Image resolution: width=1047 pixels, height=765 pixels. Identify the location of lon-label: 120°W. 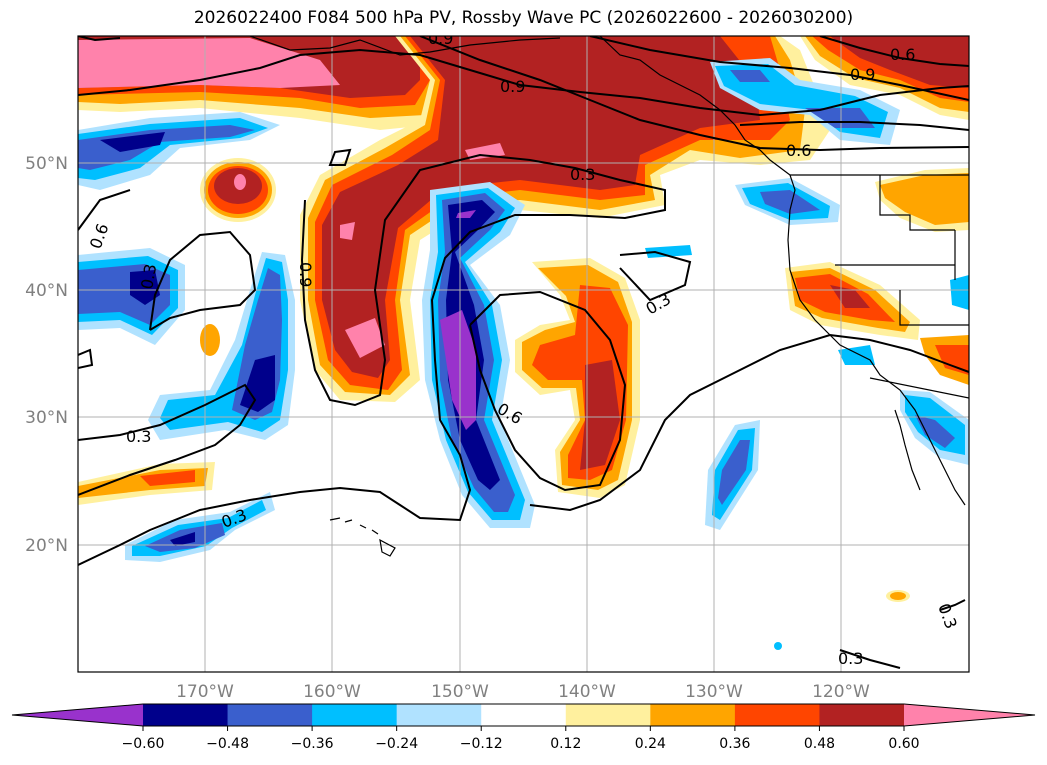
(841, 692).